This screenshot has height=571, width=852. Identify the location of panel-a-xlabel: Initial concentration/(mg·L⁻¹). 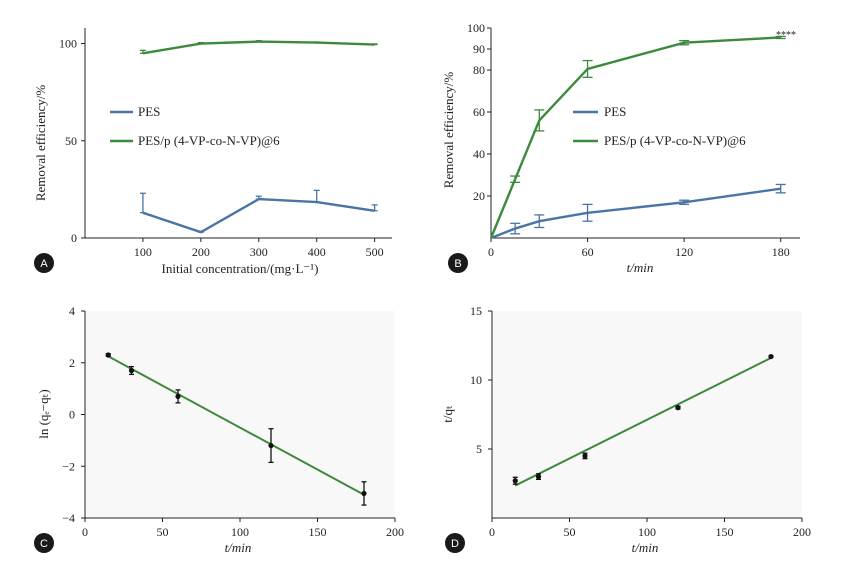
(240, 268).